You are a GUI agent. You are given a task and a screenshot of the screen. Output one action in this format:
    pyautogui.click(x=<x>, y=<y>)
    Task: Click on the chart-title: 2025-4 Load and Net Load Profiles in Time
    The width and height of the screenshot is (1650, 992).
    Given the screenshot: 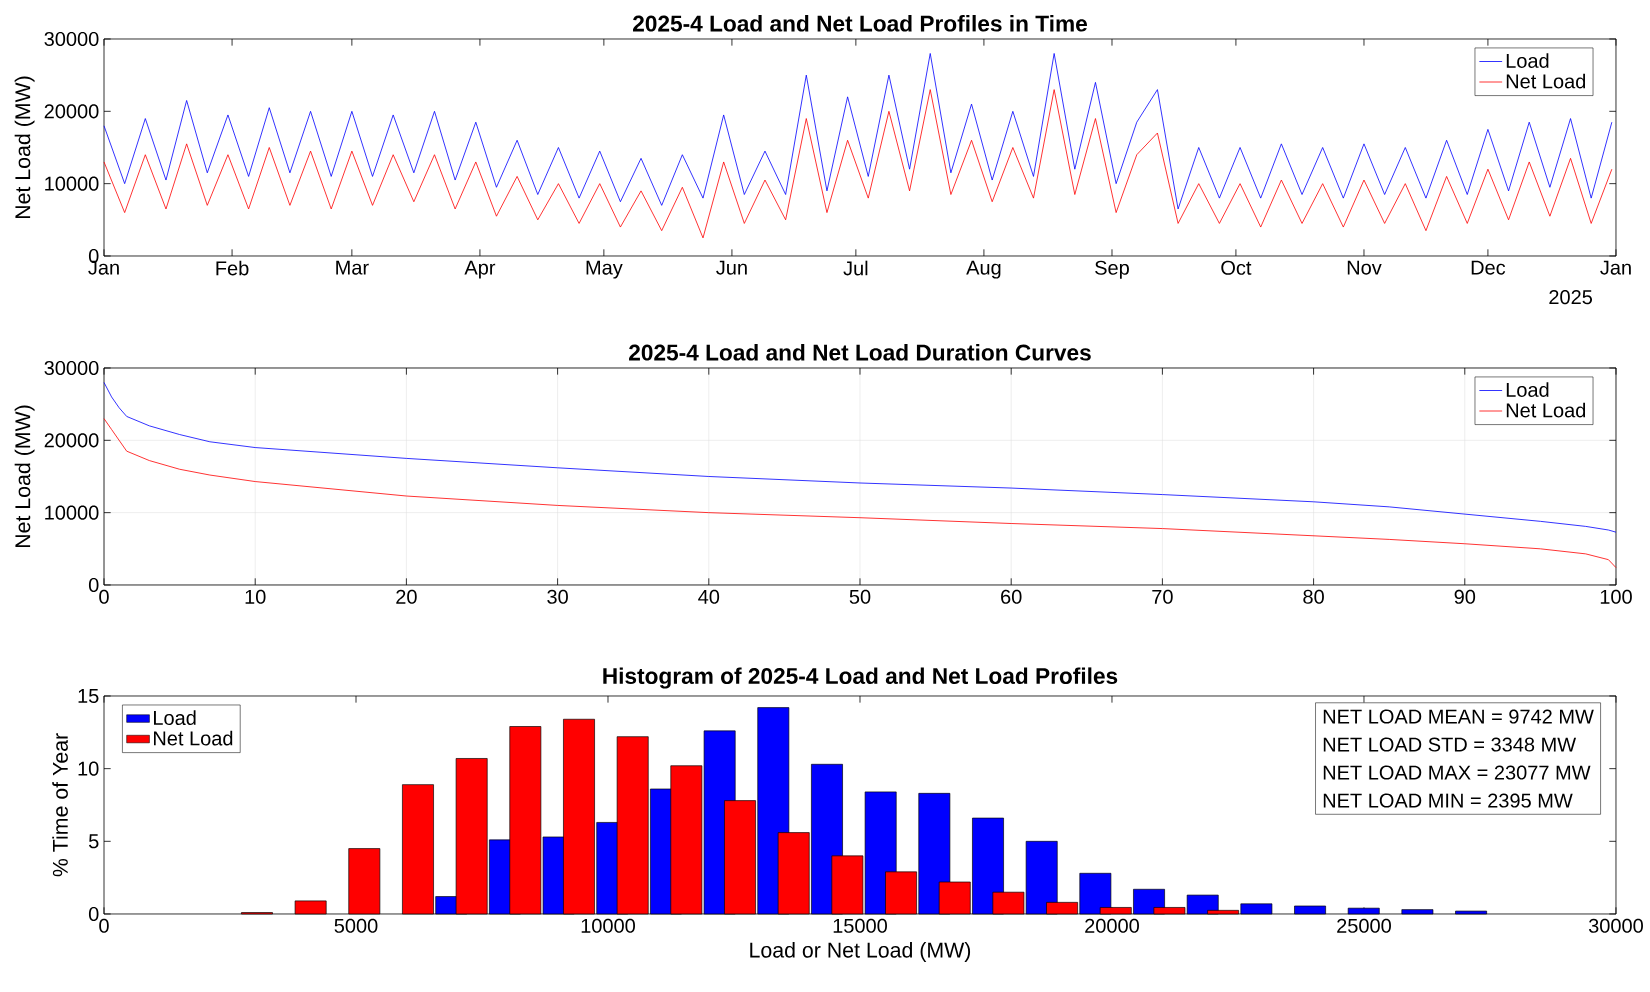 What is the action you would take?
    pyautogui.click(x=860, y=23)
    